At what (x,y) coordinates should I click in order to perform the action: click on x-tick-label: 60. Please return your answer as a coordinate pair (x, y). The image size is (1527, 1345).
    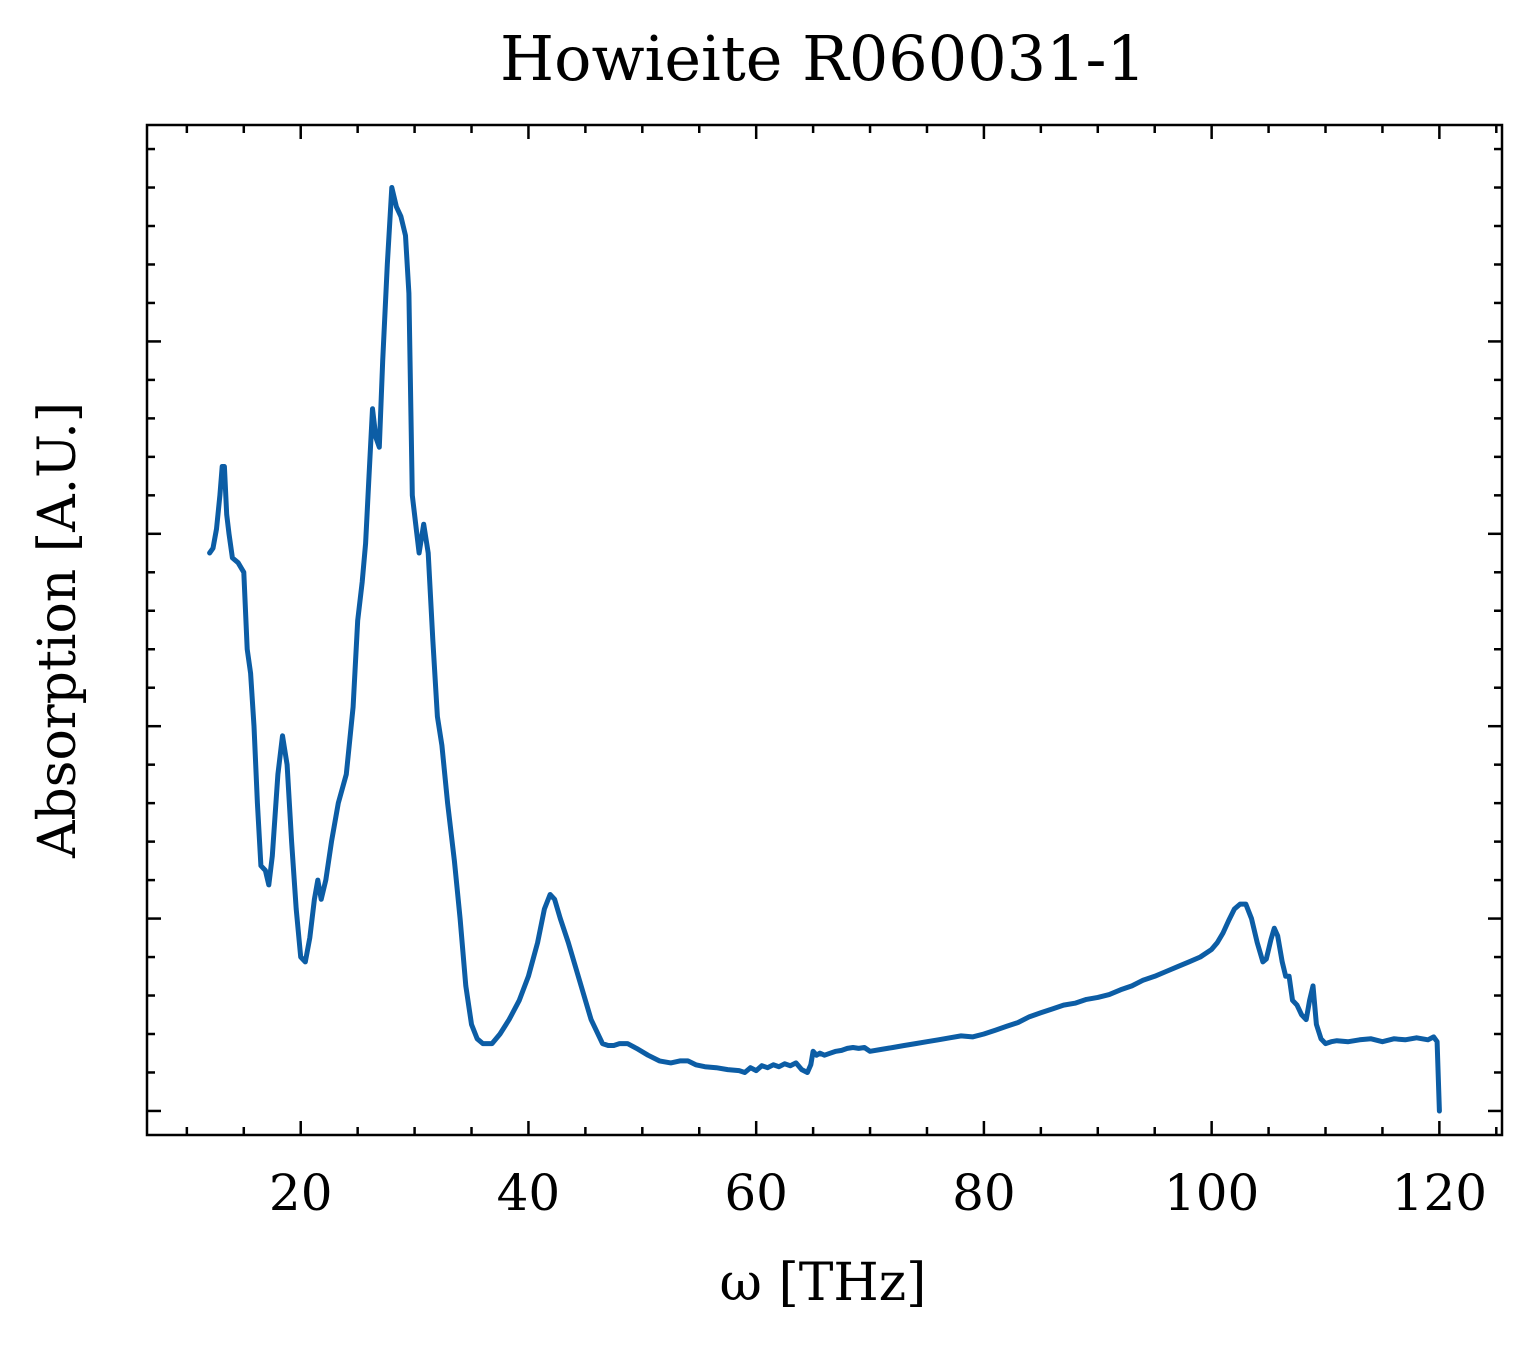
    Looking at the image, I should click on (756, 1193).